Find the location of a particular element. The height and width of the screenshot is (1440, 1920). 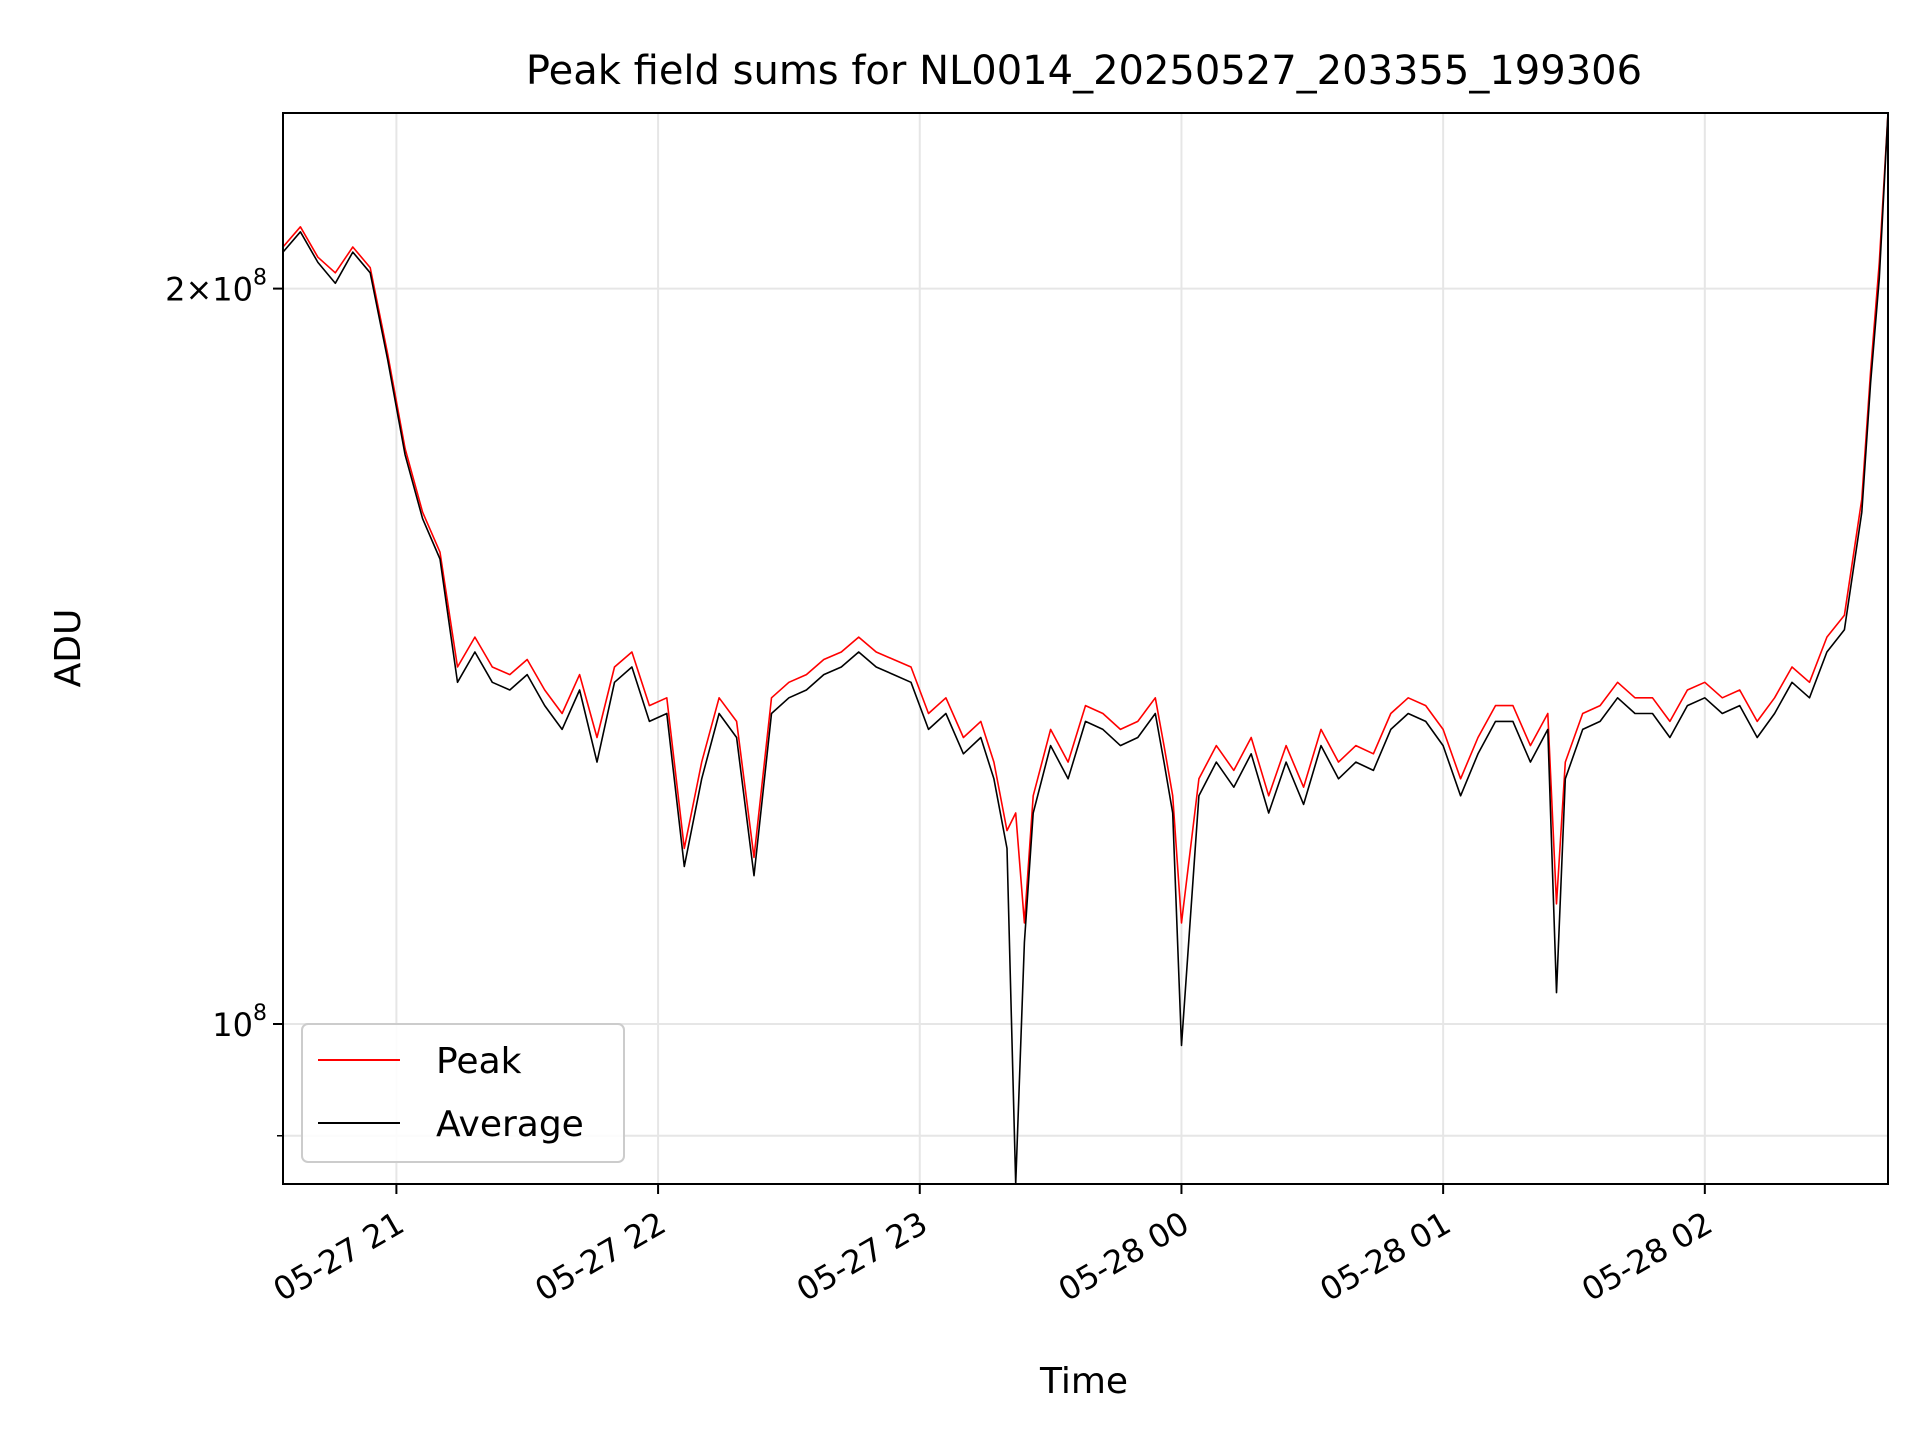

y-tick-label: 108 is located at coordinates (239, 1022).